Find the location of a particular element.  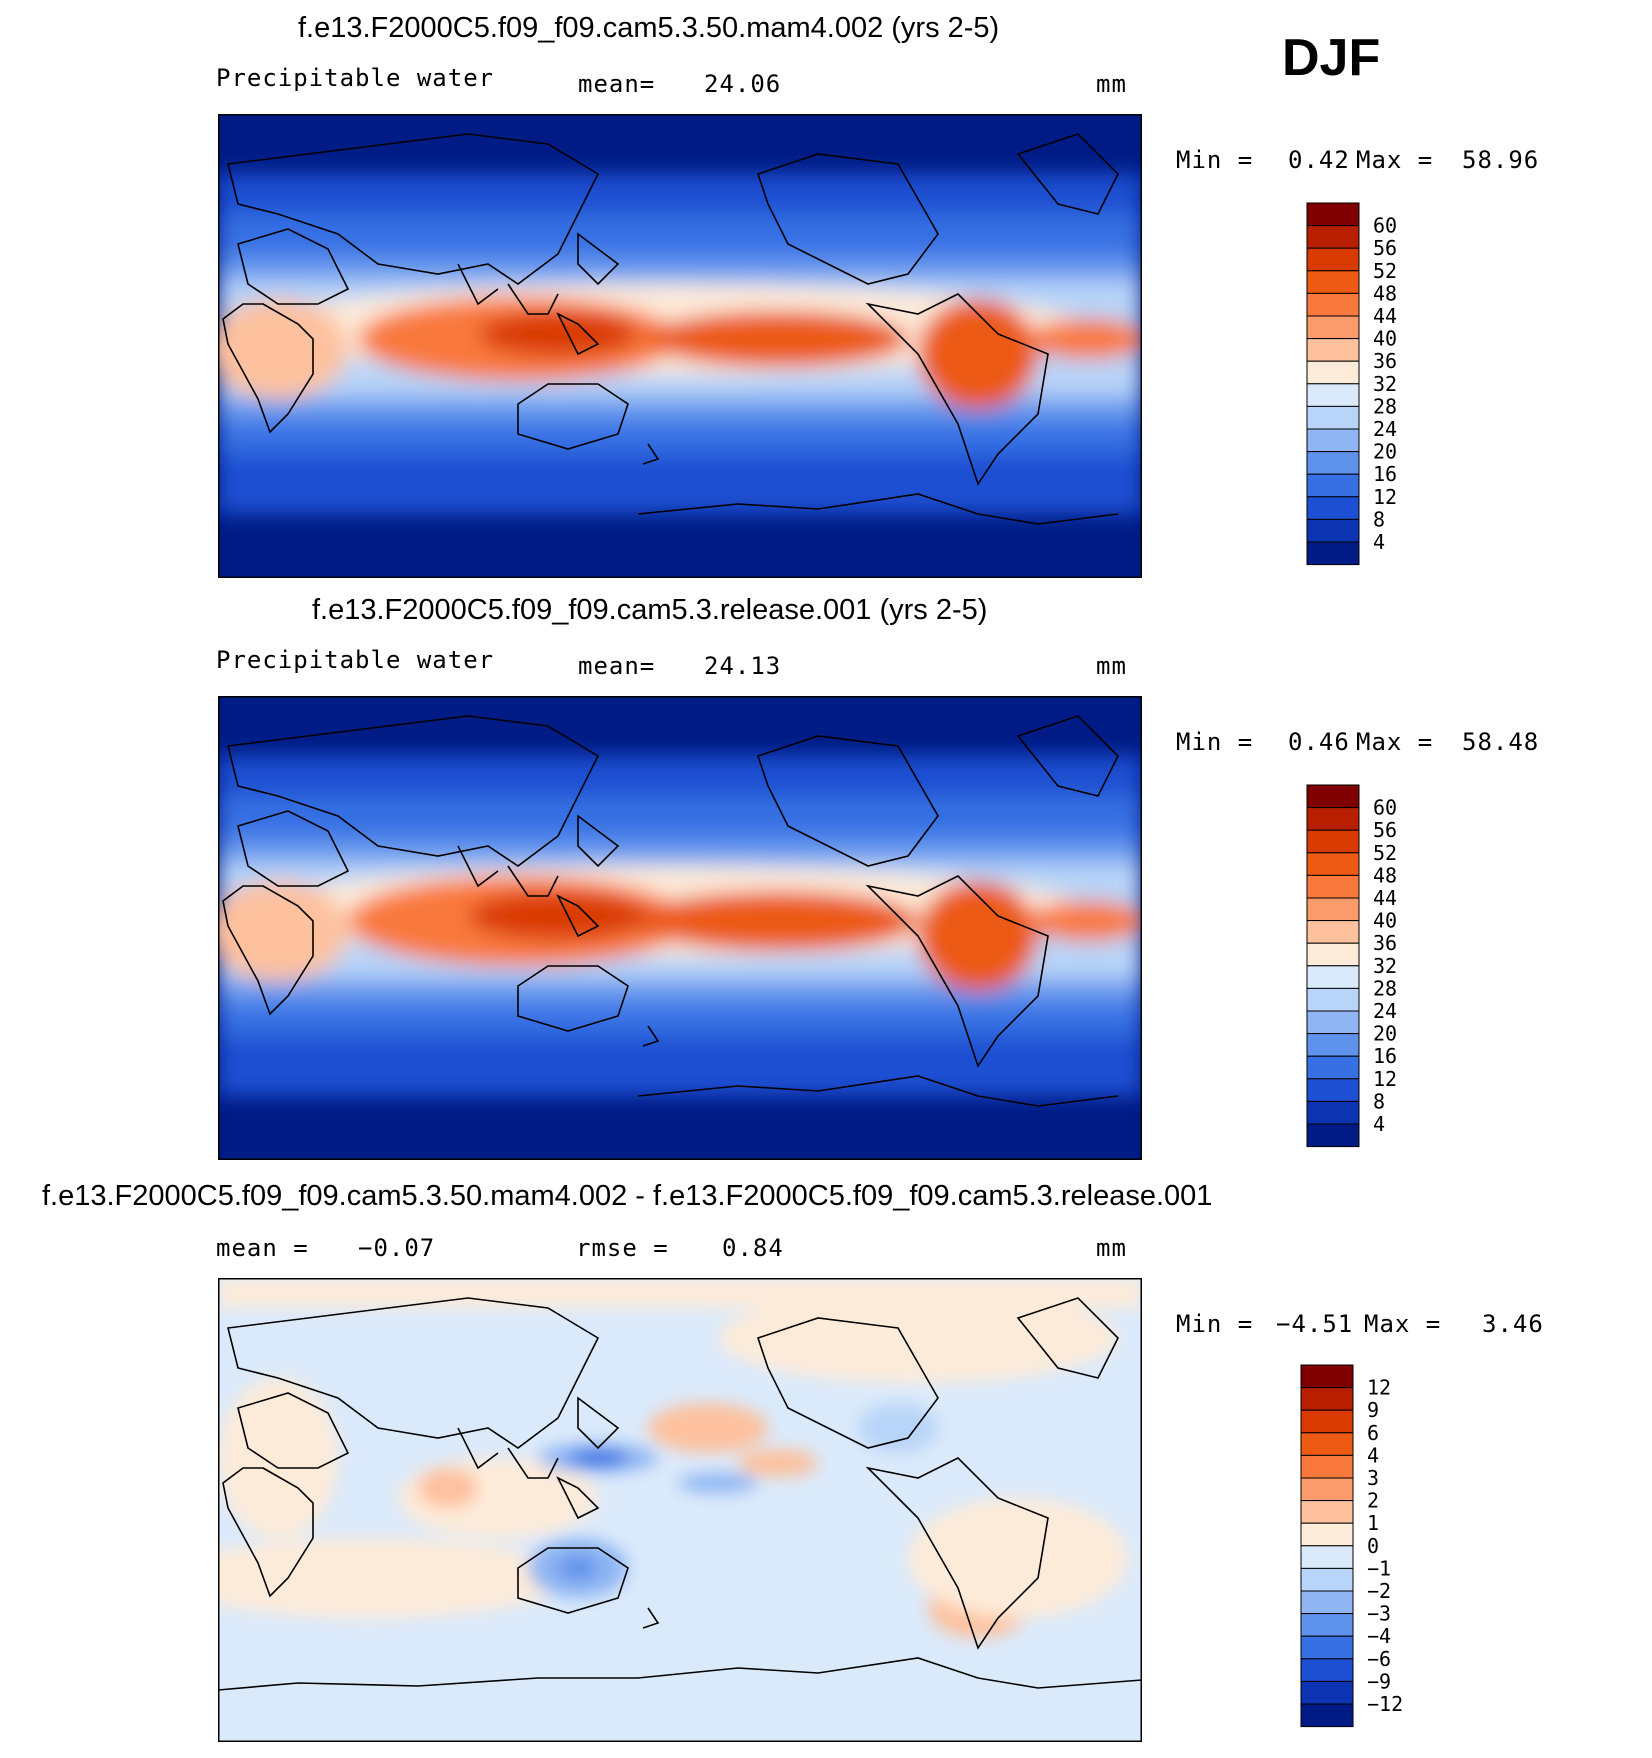

colorbar-tick-label: −12 is located at coordinates (1385, 1704).